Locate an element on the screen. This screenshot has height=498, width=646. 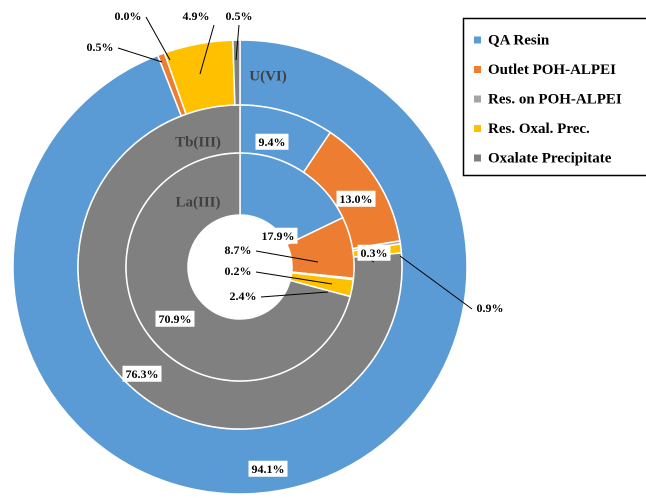
data-label: 0.2% is located at coordinates (238, 271).